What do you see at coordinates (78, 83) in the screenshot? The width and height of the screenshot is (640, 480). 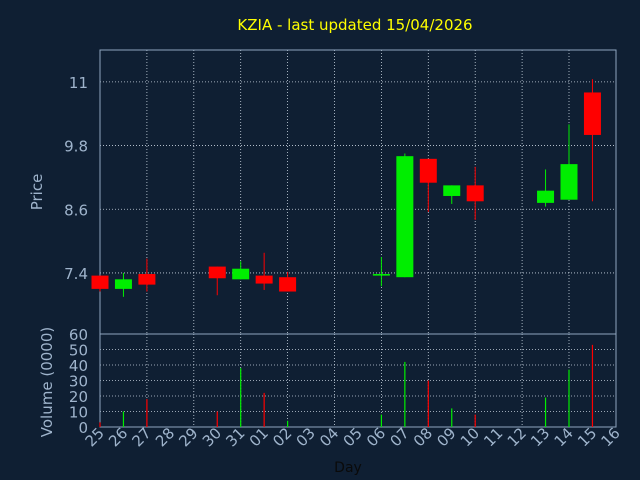 I see `price-tick-label: 11` at bounding box center [78, 83].